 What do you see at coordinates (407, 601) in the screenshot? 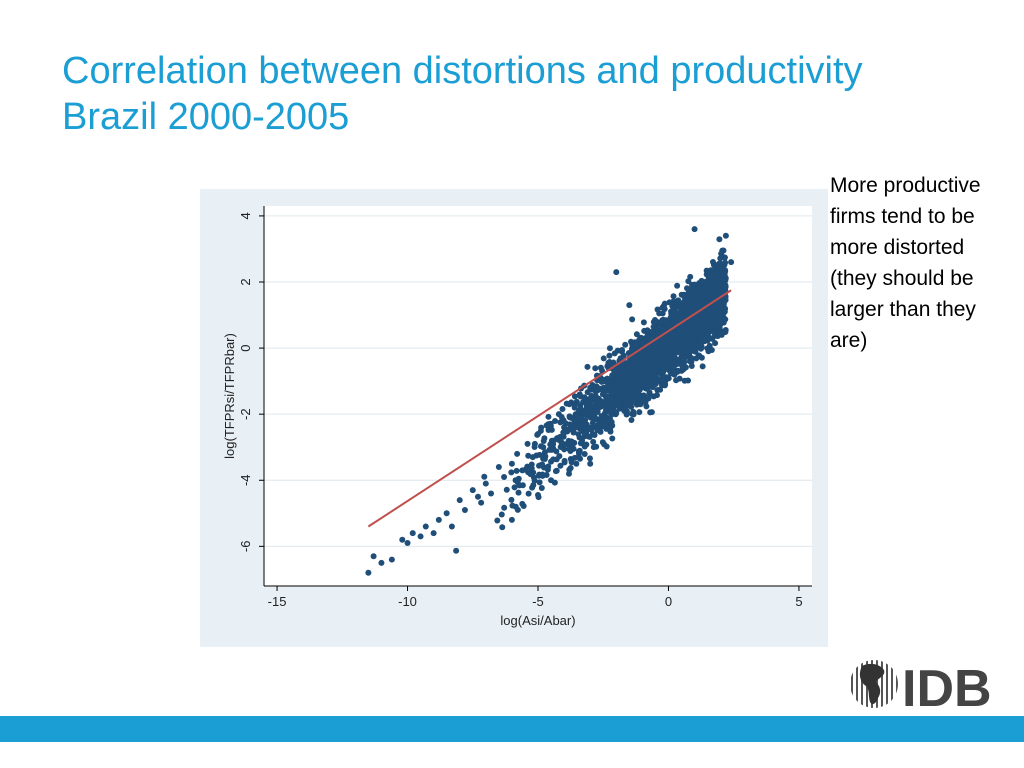
I see `x-tick-label: -10` at bounding box center [407, 601].